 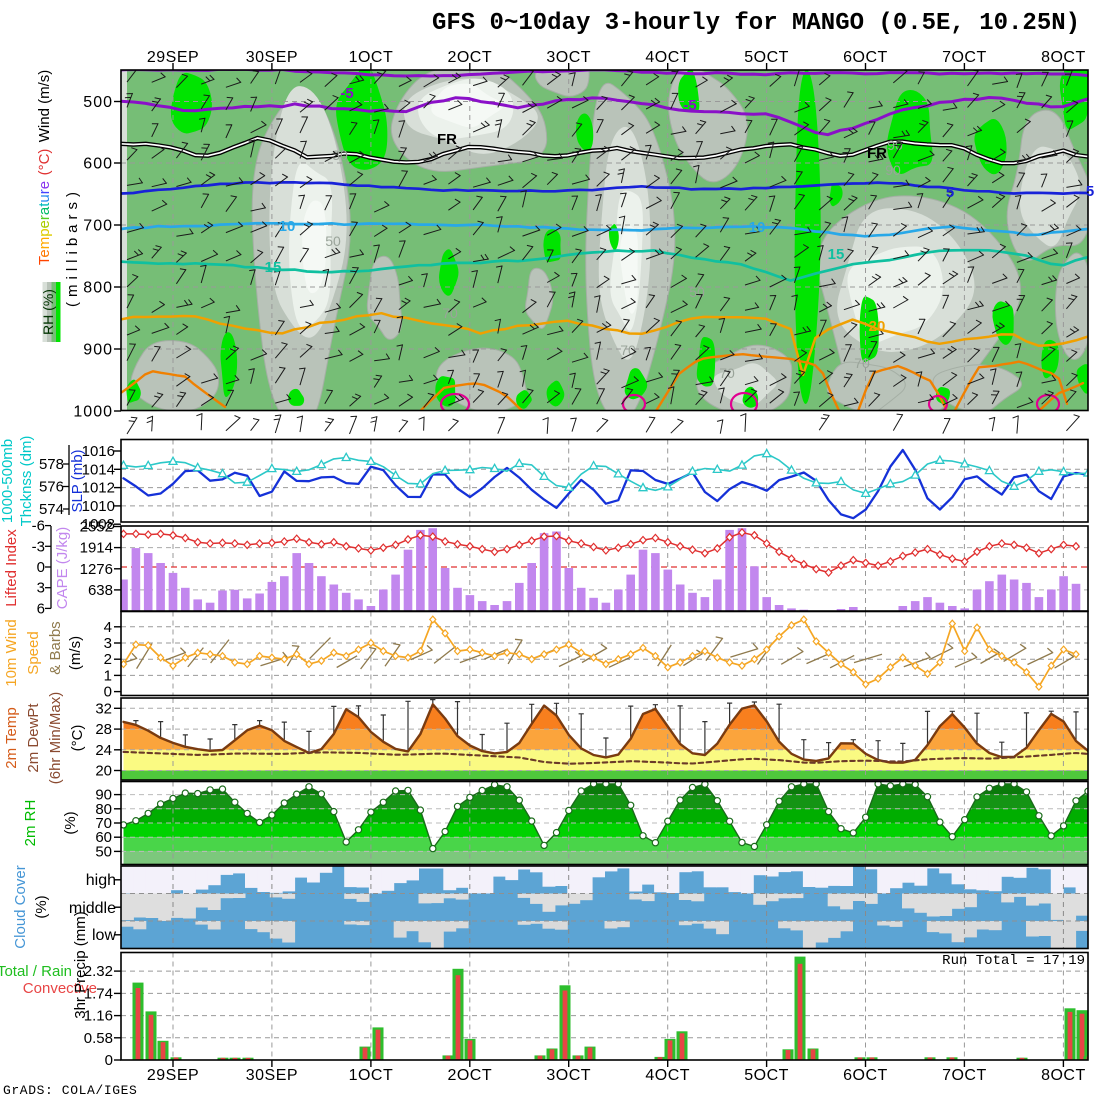 What do you see at coordinates (38, 526) in the screenshot?
I see `svg-text: -6` at bounding box center [38, 526].